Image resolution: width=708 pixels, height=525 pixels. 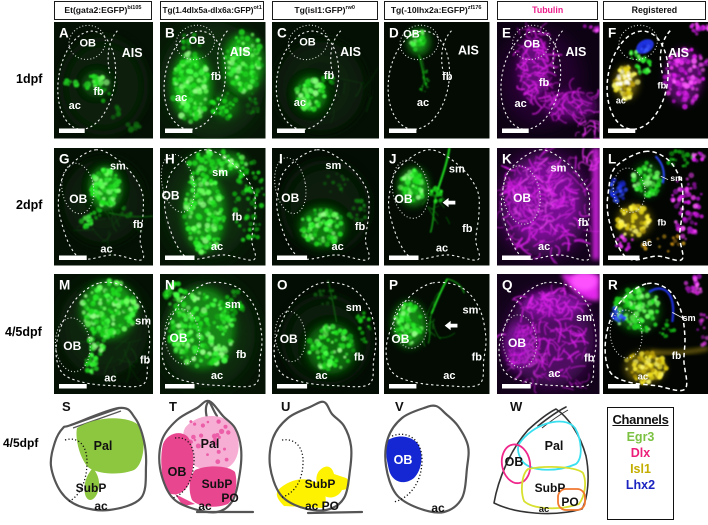 What do you see at coordinates (612, 33) in the screenshot?
I see `svg-text: F` at bounding box center [612, 33].